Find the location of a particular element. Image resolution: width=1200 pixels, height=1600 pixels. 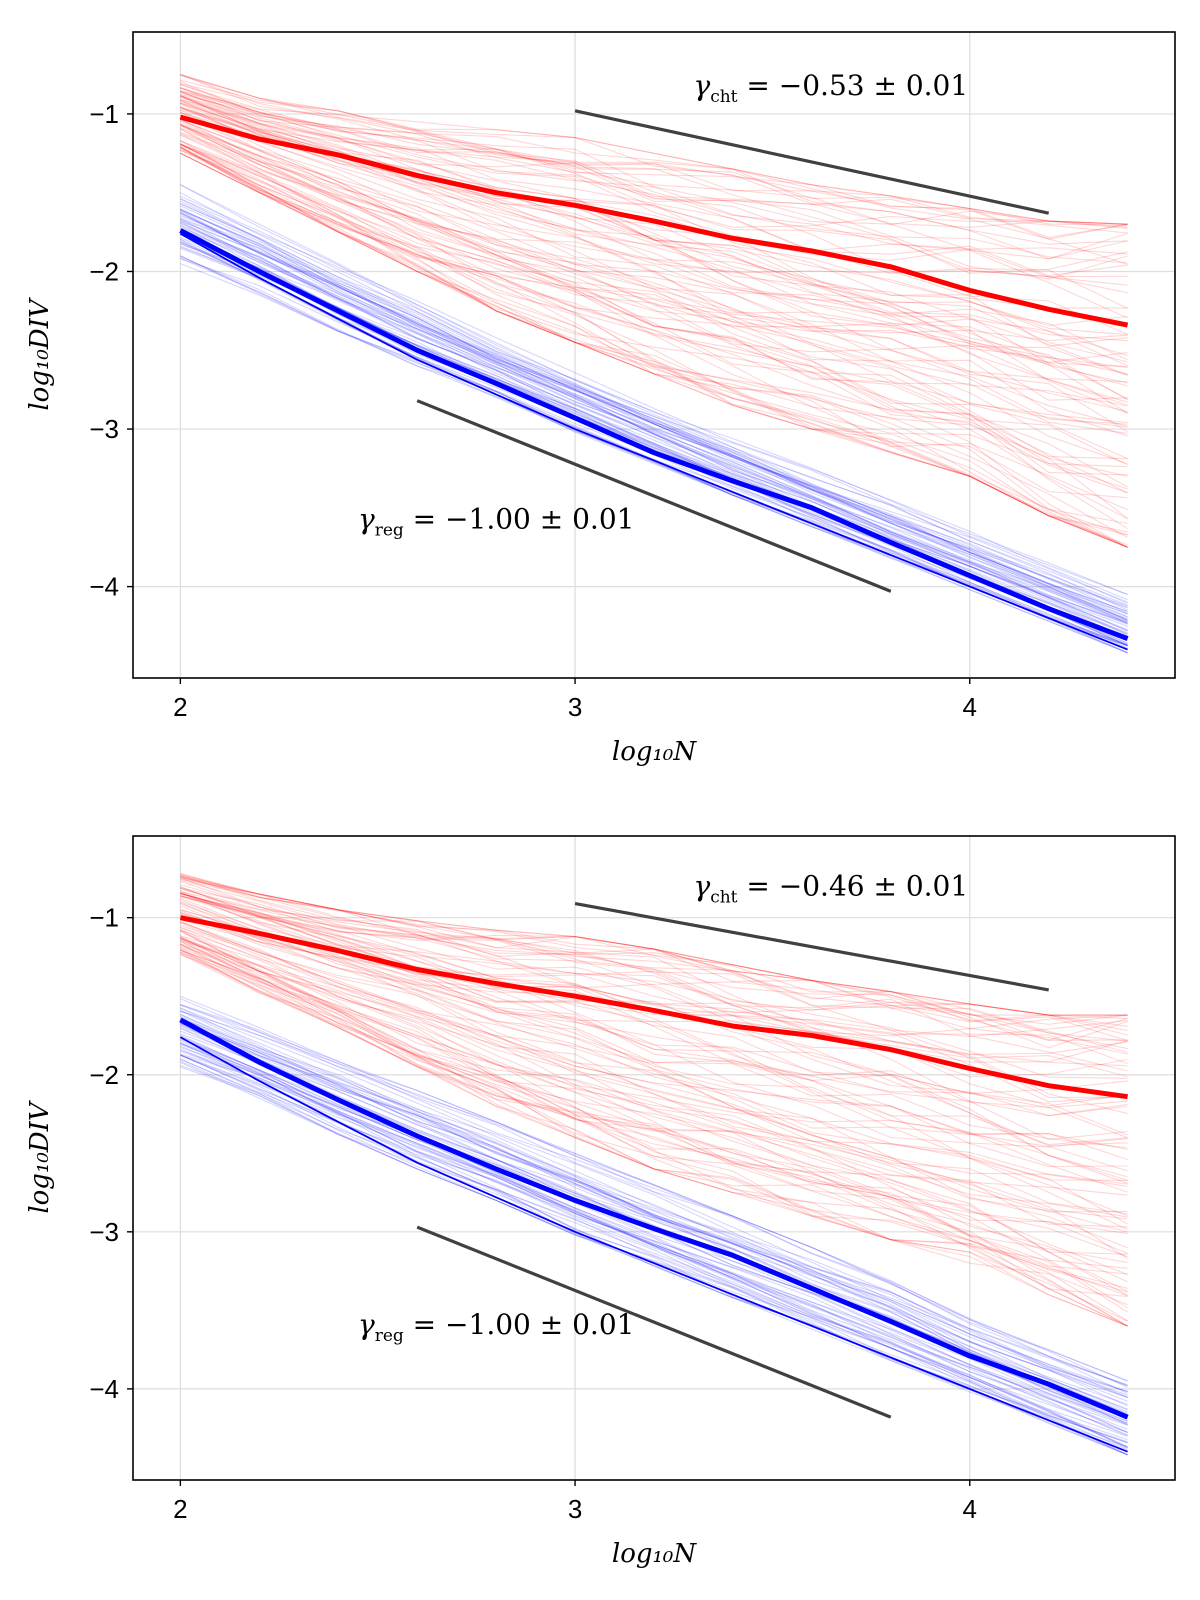

gamma-subscript: reg is located at coordinates (389, 530).